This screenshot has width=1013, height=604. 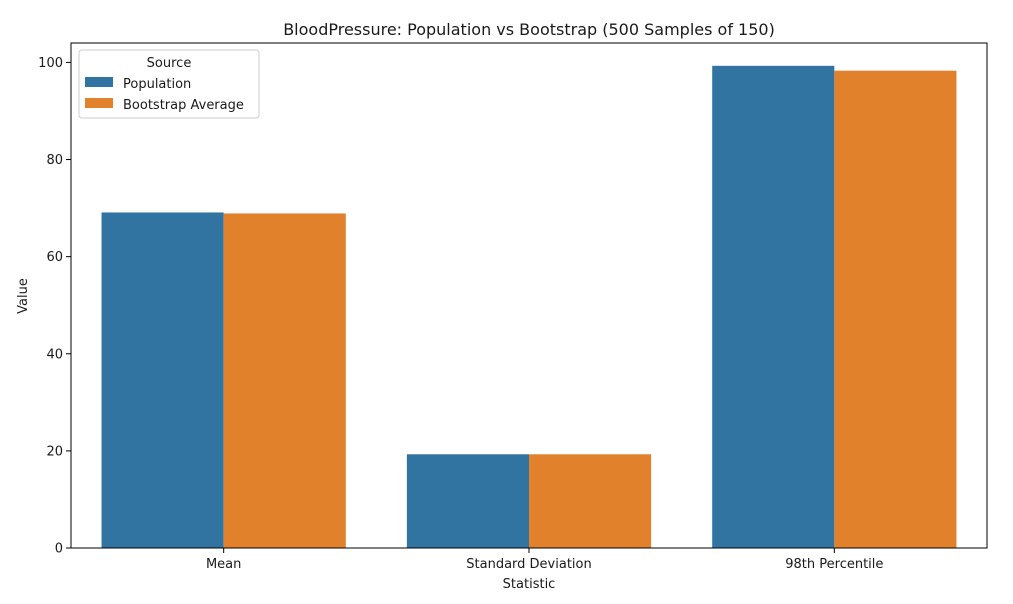 I want to click on legend-title: Source, so click(x=169, y=63).